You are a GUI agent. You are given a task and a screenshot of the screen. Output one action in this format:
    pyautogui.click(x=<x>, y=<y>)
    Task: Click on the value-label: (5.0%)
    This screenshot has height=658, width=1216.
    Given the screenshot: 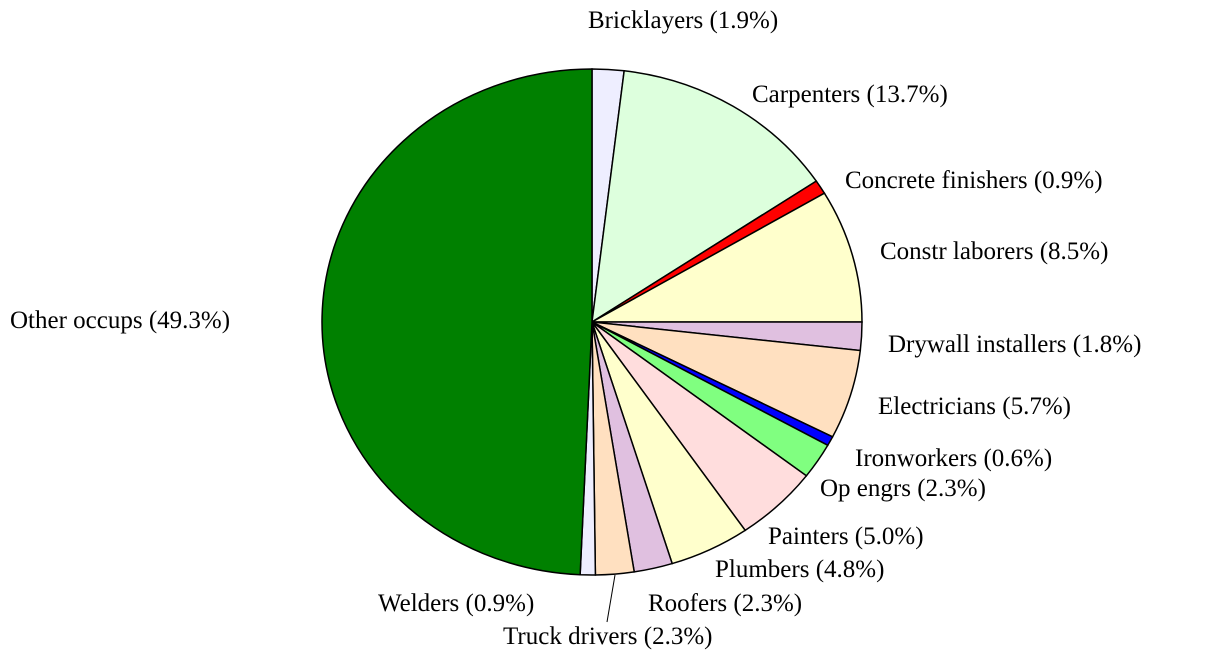 What is the action you would take?
    pyautogui.click(x=889, y=536)
    